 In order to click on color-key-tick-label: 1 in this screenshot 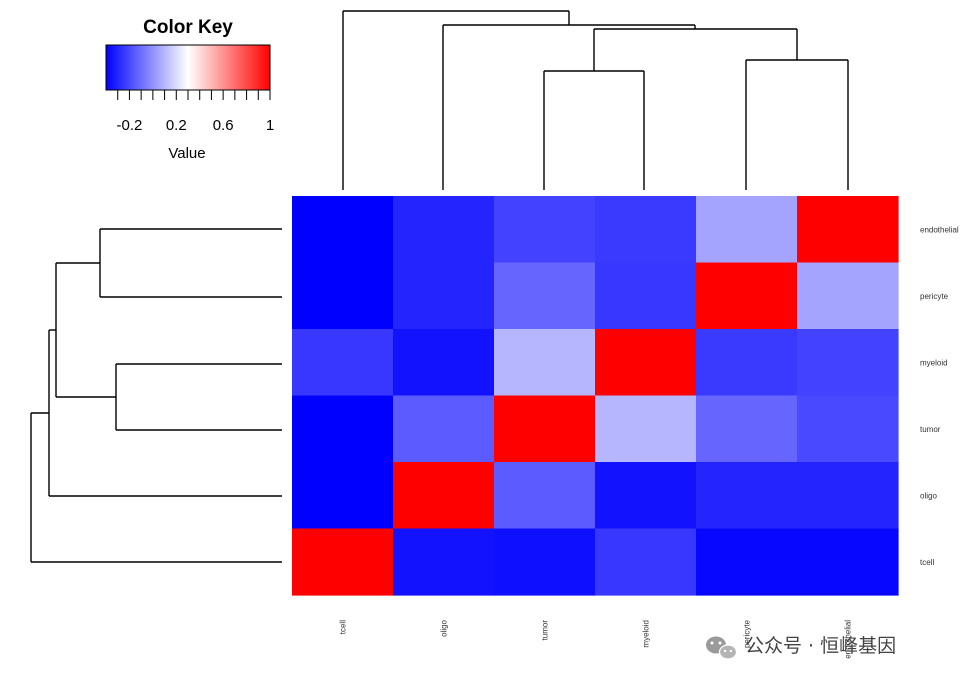, I will do `click(270, 125)`.